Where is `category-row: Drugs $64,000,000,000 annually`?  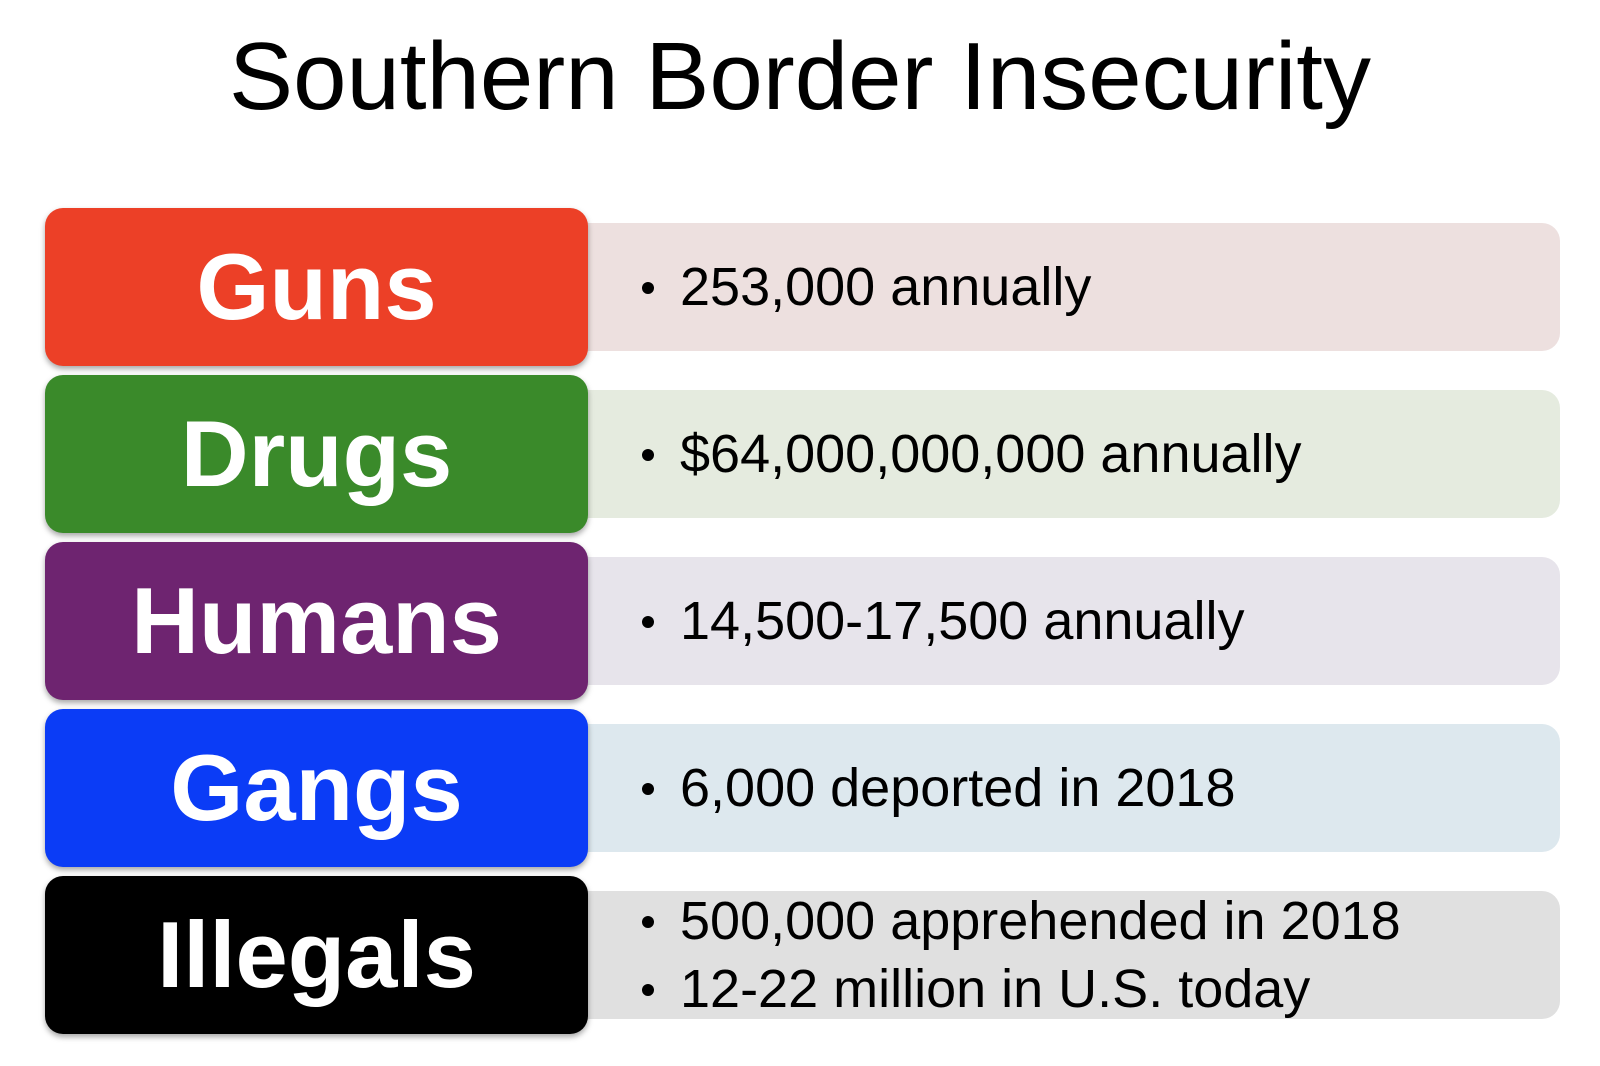 category-row: Drugs $64,000,000,000 annually is located at coordinates (802, 454).